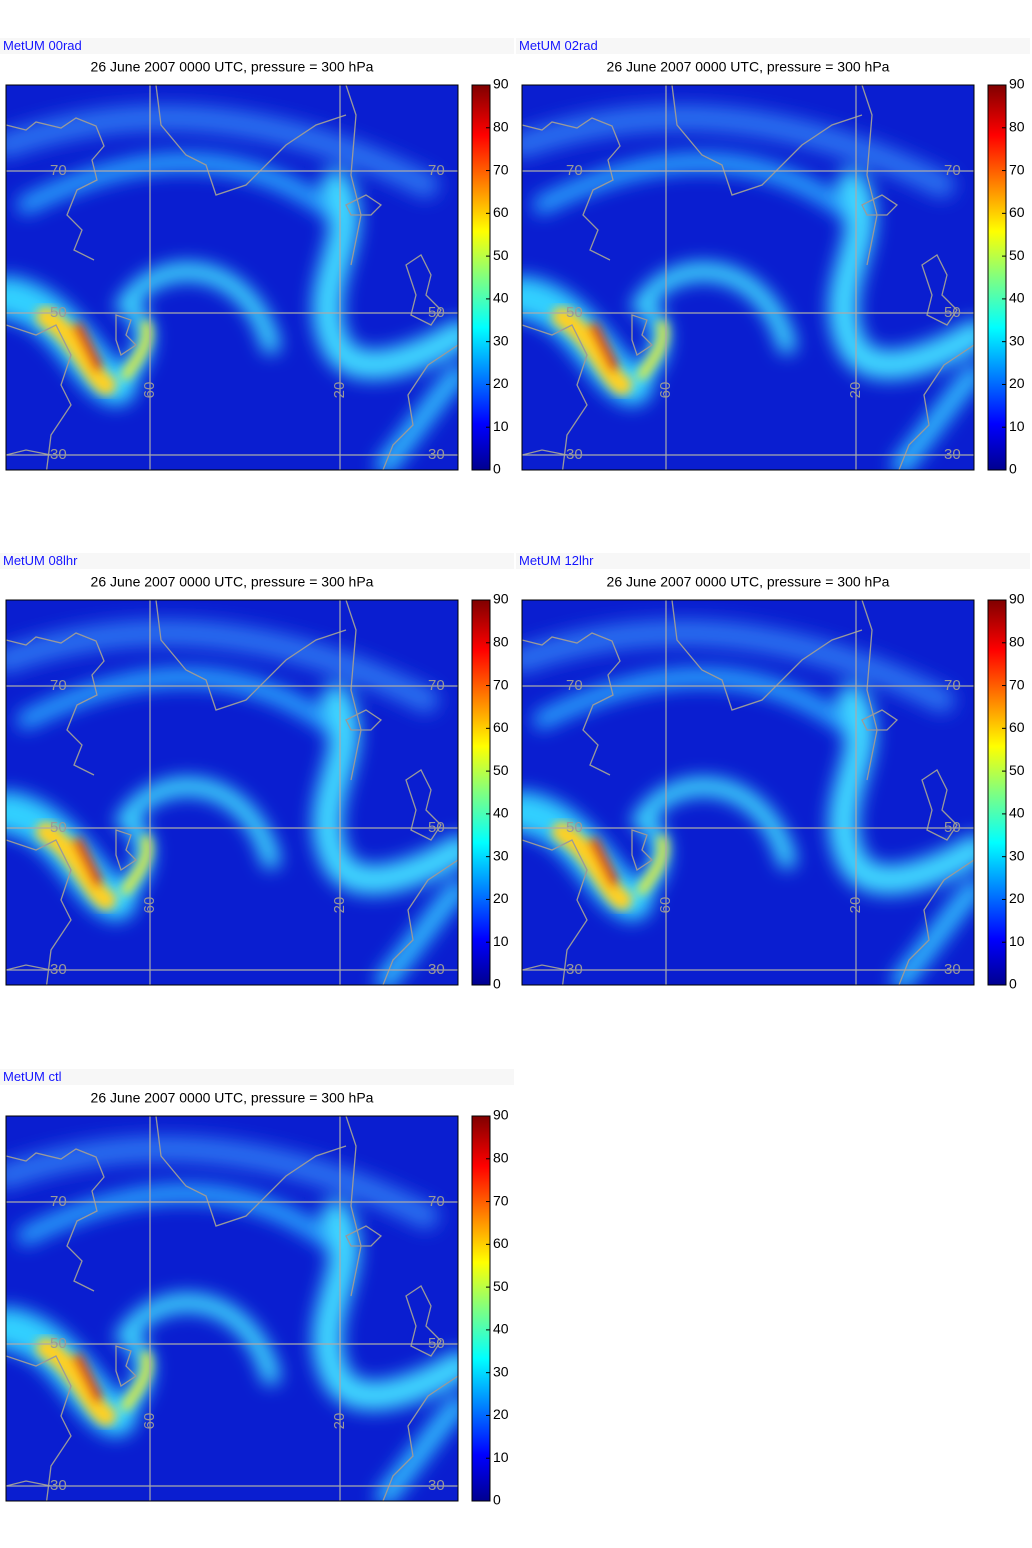  Describe the element at coordinates (558, 45) in the screenshot. I see `panel-label: MetUM 02rad` at that location.